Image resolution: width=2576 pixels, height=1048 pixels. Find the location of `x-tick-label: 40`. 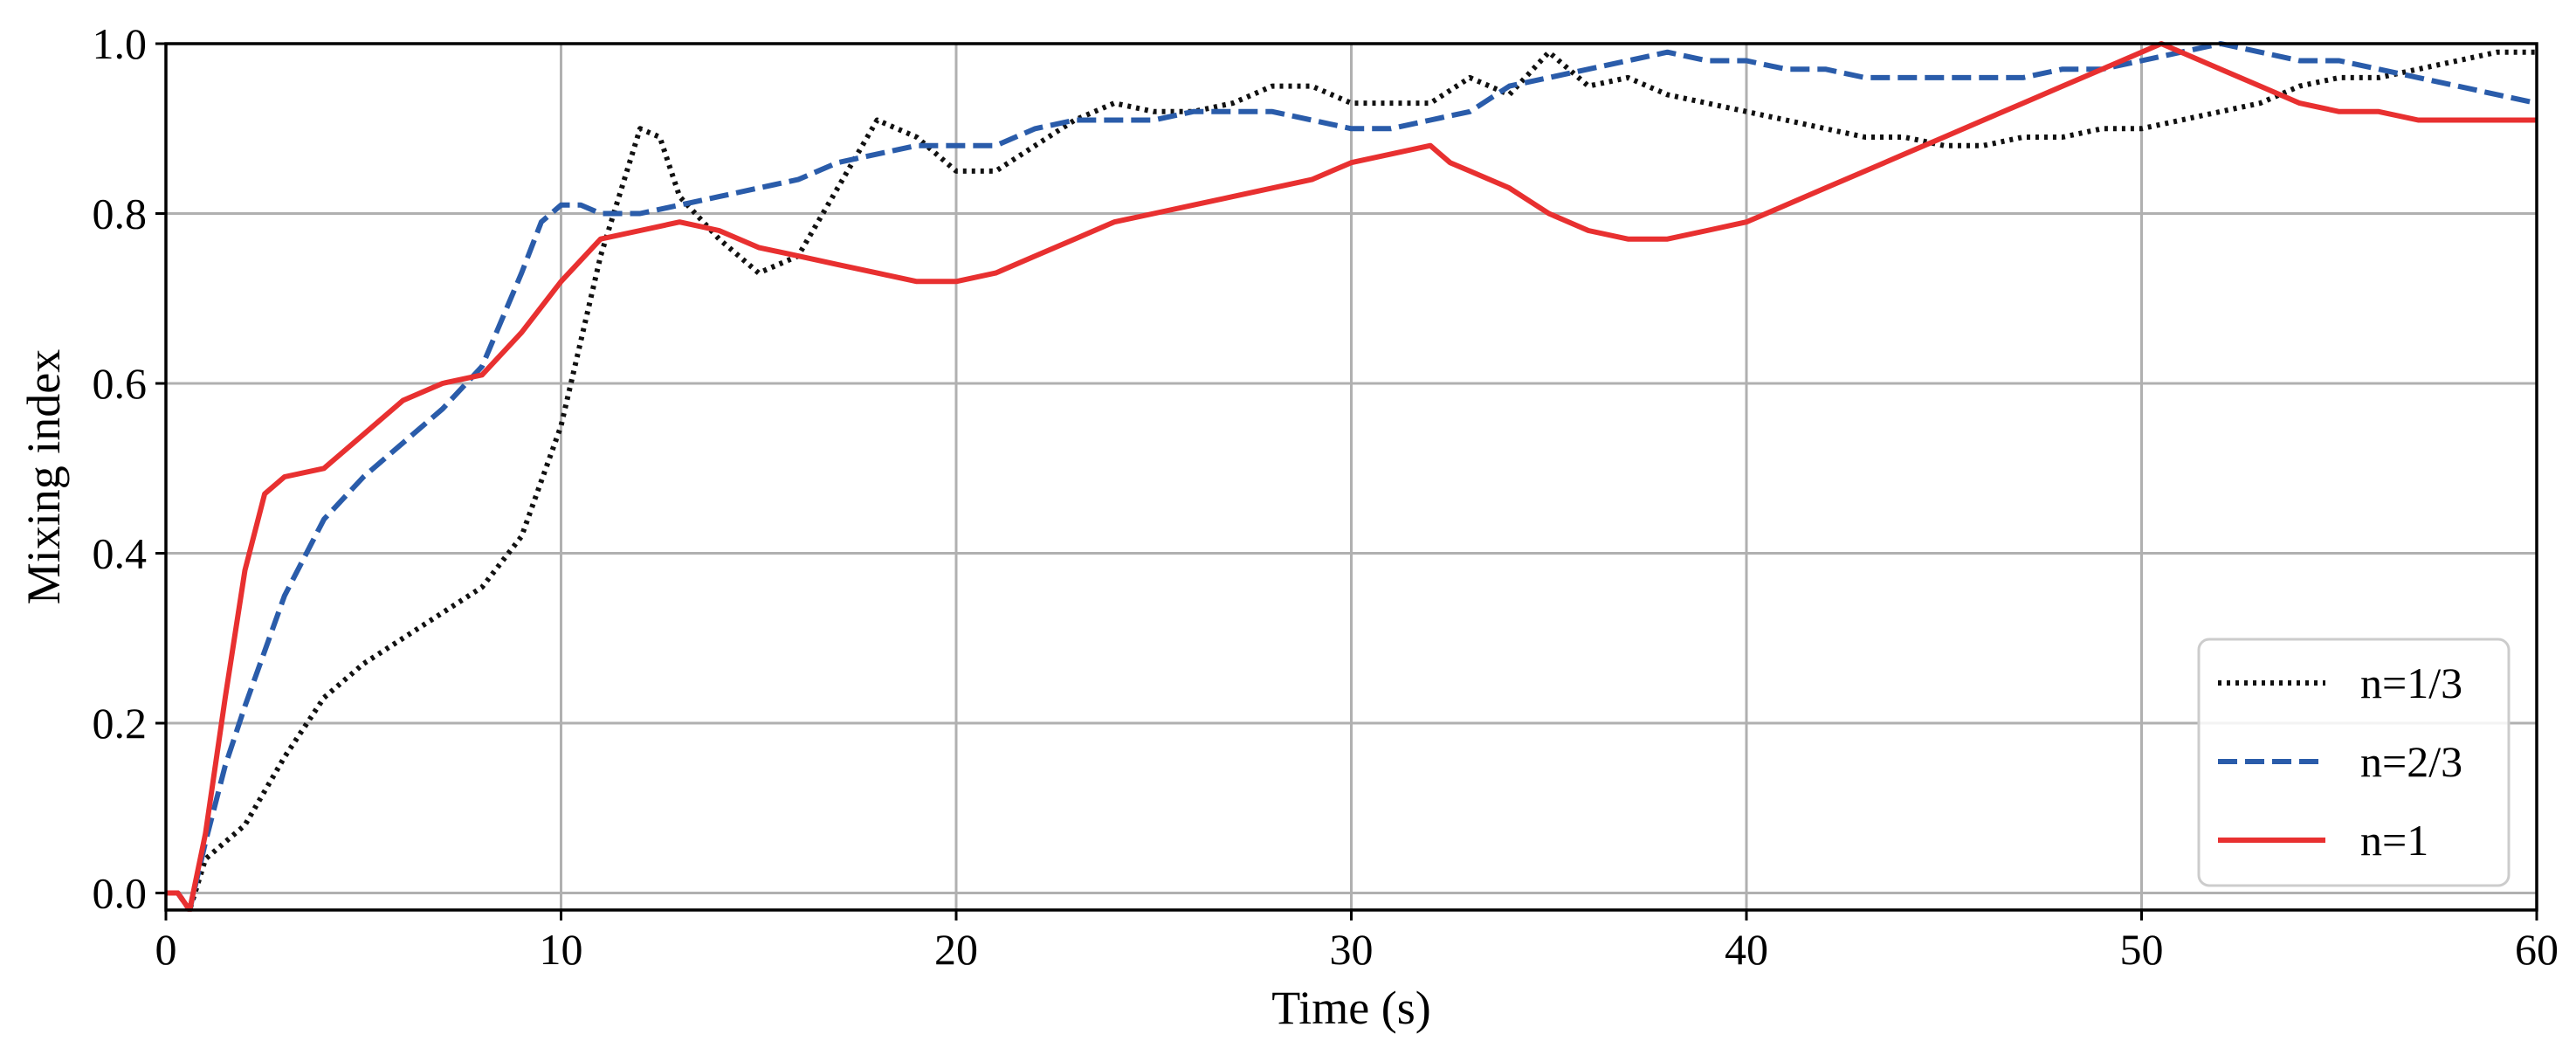

x-tick-label: 40 is located at coordinates (1746, 949).